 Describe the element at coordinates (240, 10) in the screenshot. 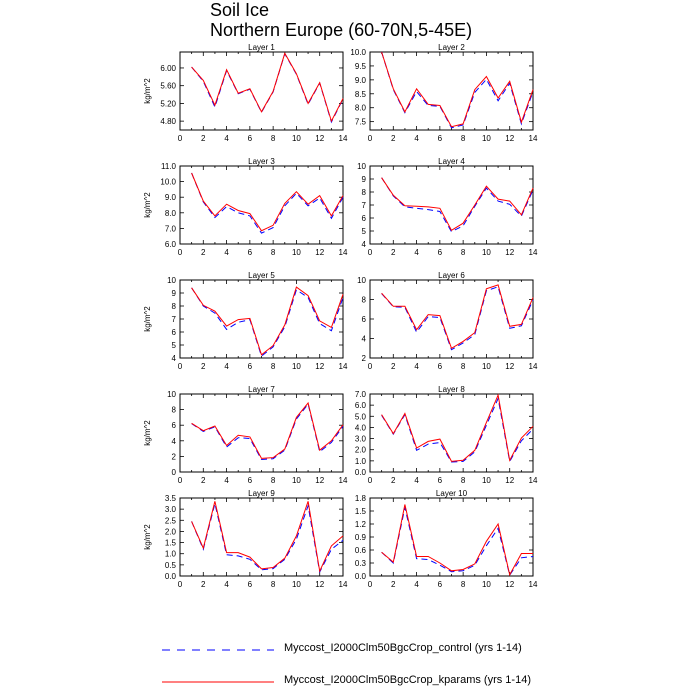

I see `chart-title: Soil Ice` at that location.